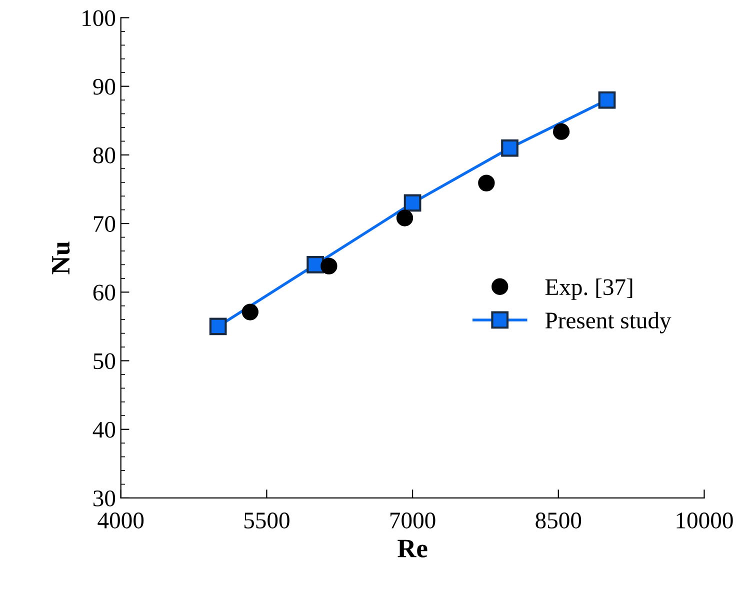  What do you see at coordinates (104, 155) in the screenshot?
I see `y-tick-label: 80` at bounding box center [104, 155].